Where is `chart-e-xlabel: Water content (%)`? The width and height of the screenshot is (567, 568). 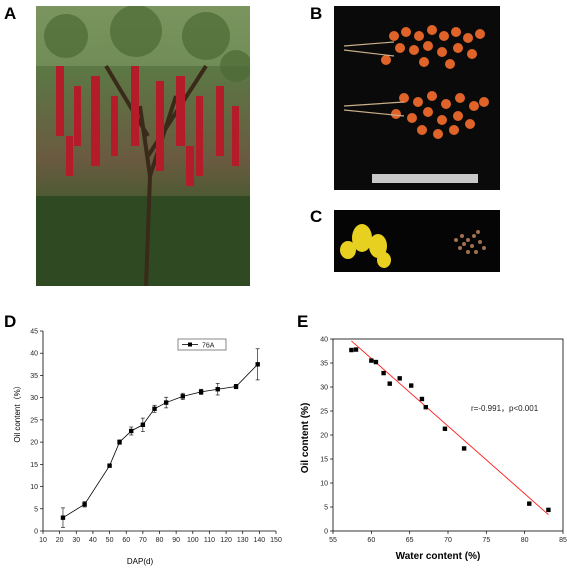 chart-e-xlabel: Water content (%) is located at coordinates (438, 556).